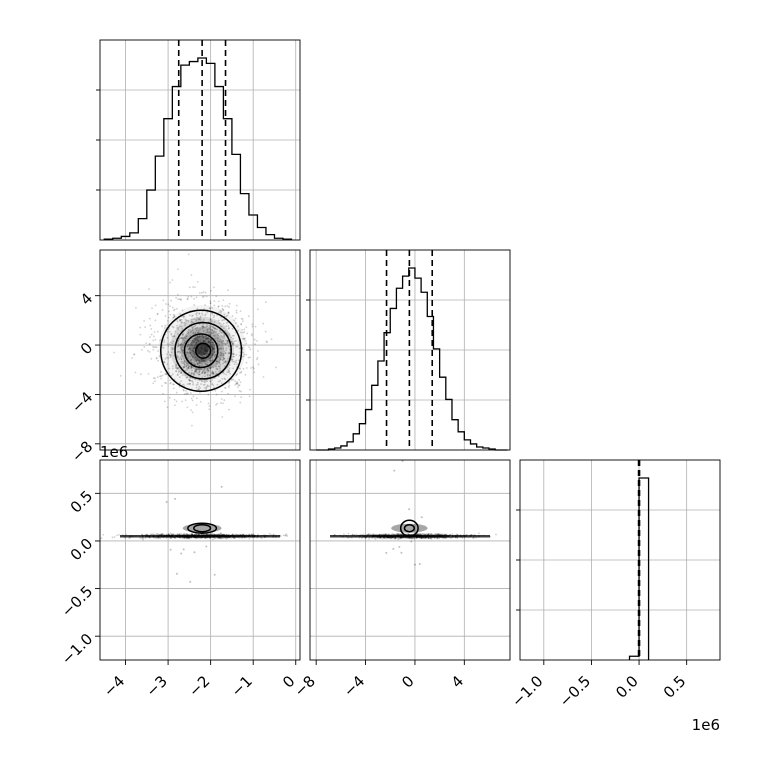  Describe the element at coordinates (675, 687) in the screenshot. I see `x-tick-label-2-3: 0.5` at that location.